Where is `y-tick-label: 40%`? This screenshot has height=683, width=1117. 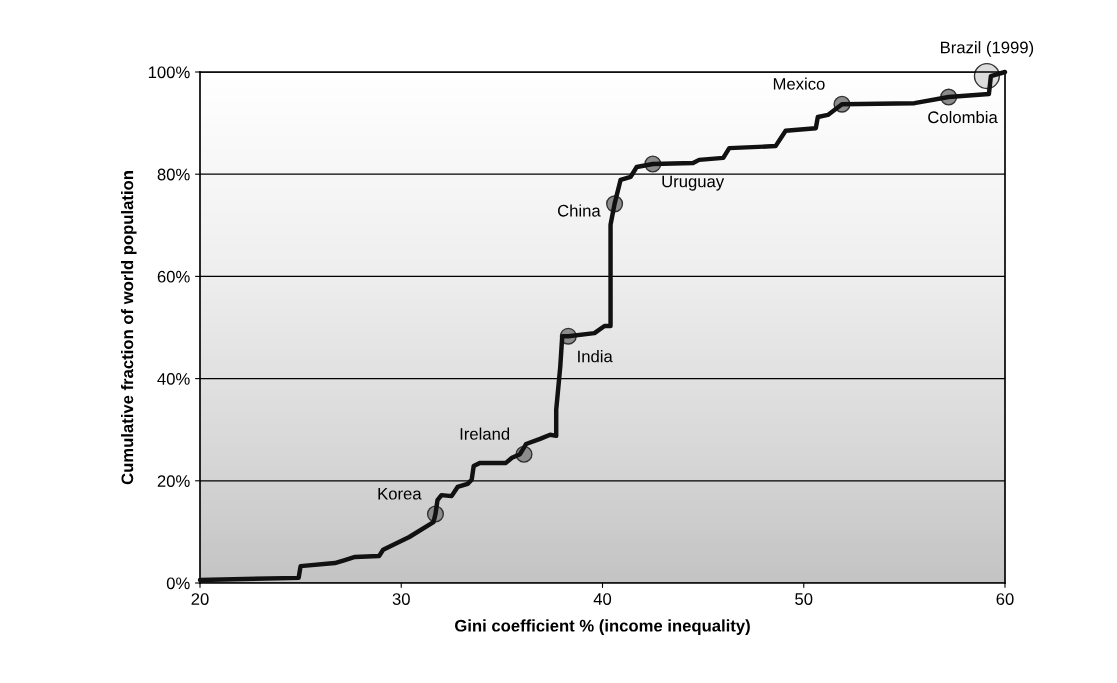
y-tick-label: 40% is located at coordinates (173, 379).